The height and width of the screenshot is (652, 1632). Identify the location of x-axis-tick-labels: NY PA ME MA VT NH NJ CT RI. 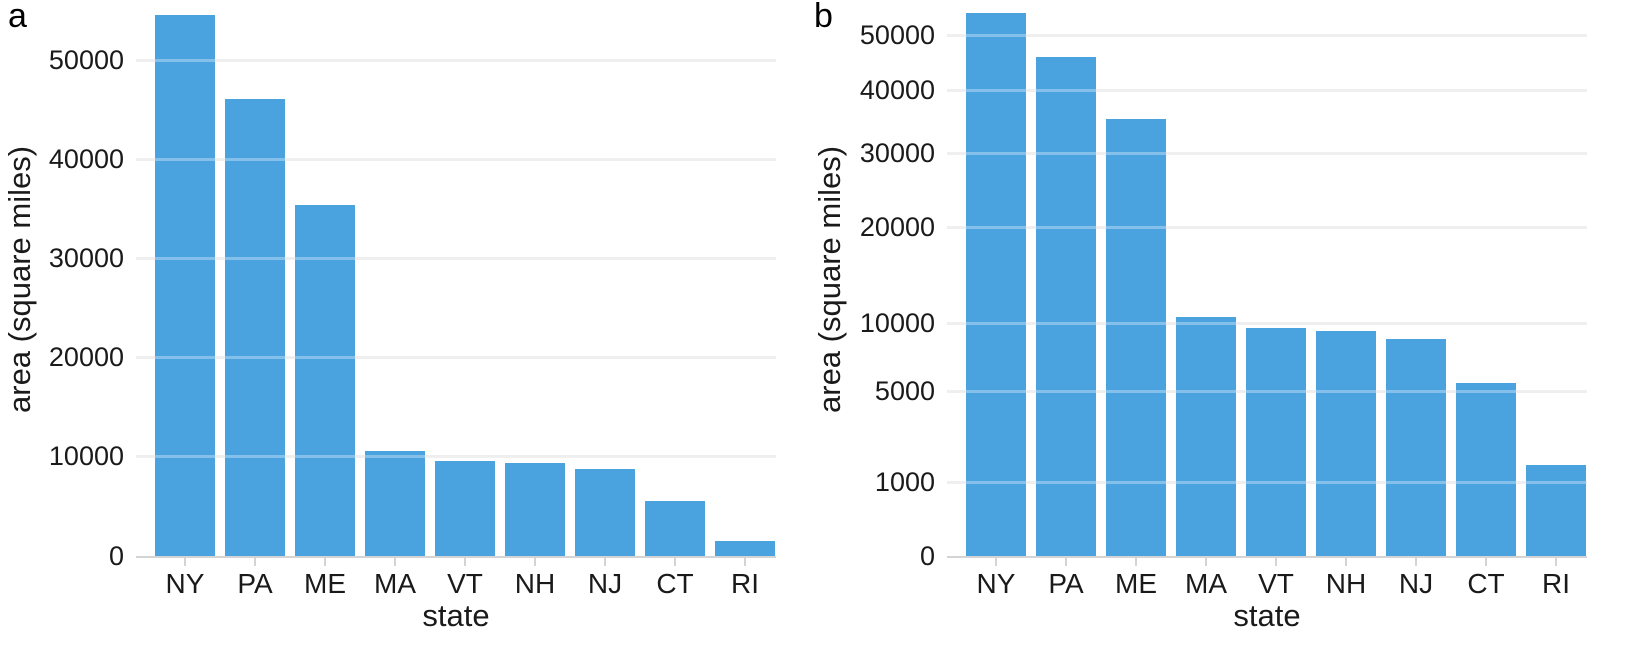
(1267, 585).